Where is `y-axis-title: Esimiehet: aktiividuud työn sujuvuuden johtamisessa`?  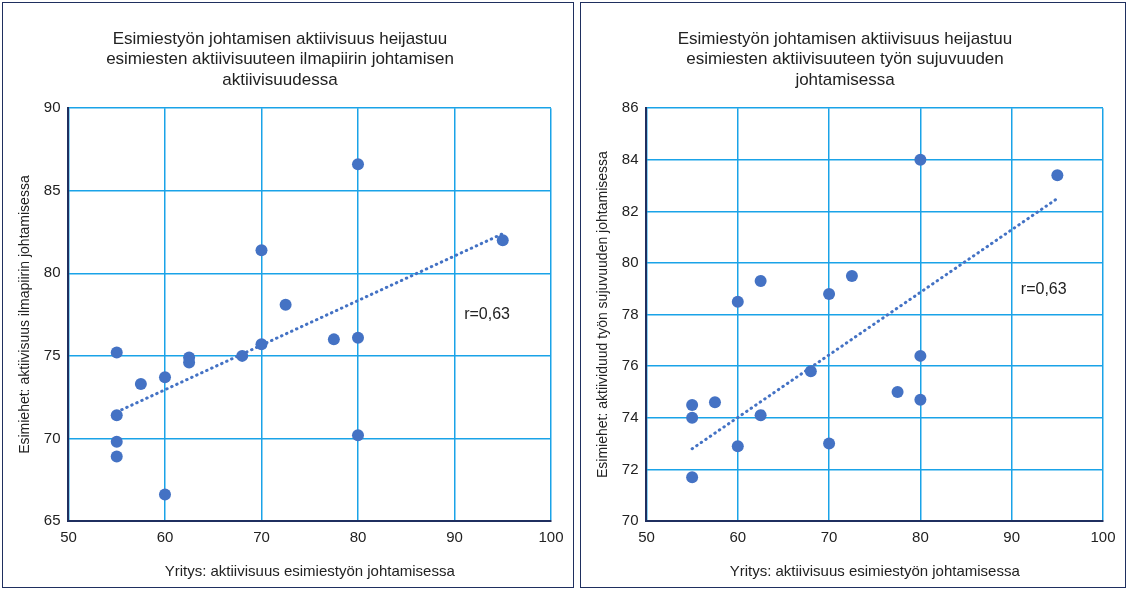
y-axis-title: Esimiehet: aktiividuud työn sujuvuuden johtamisessa is located at coordinates (602, 314).